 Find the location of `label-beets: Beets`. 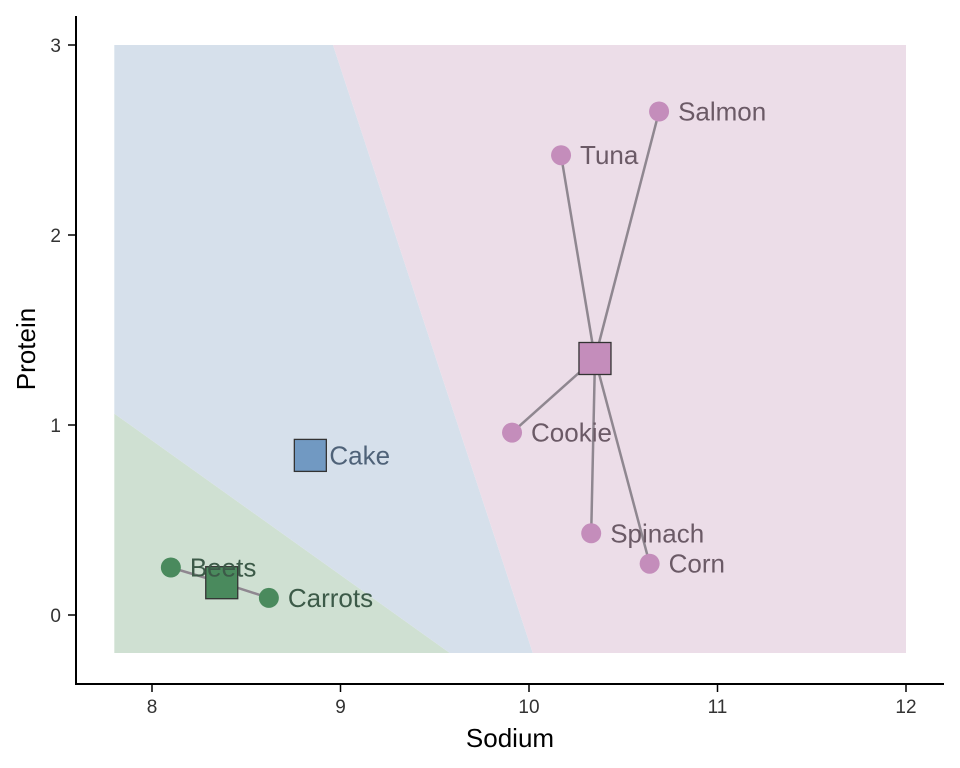

label-beets: Beets is located at coordinates (223, 568).